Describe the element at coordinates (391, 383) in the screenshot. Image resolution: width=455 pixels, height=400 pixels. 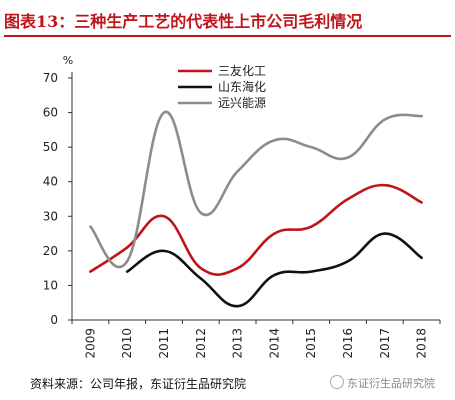
I see `watermark-text: 东证衍生品研究院` at that location.